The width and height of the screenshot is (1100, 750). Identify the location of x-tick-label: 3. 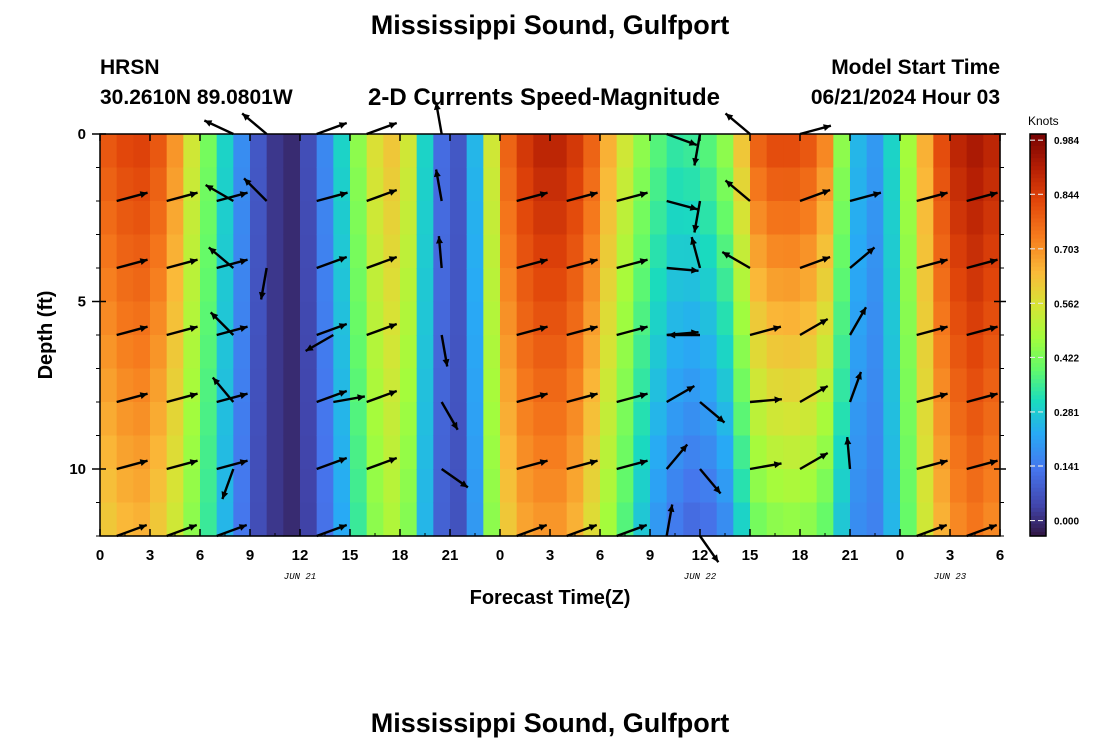
(950, 555).